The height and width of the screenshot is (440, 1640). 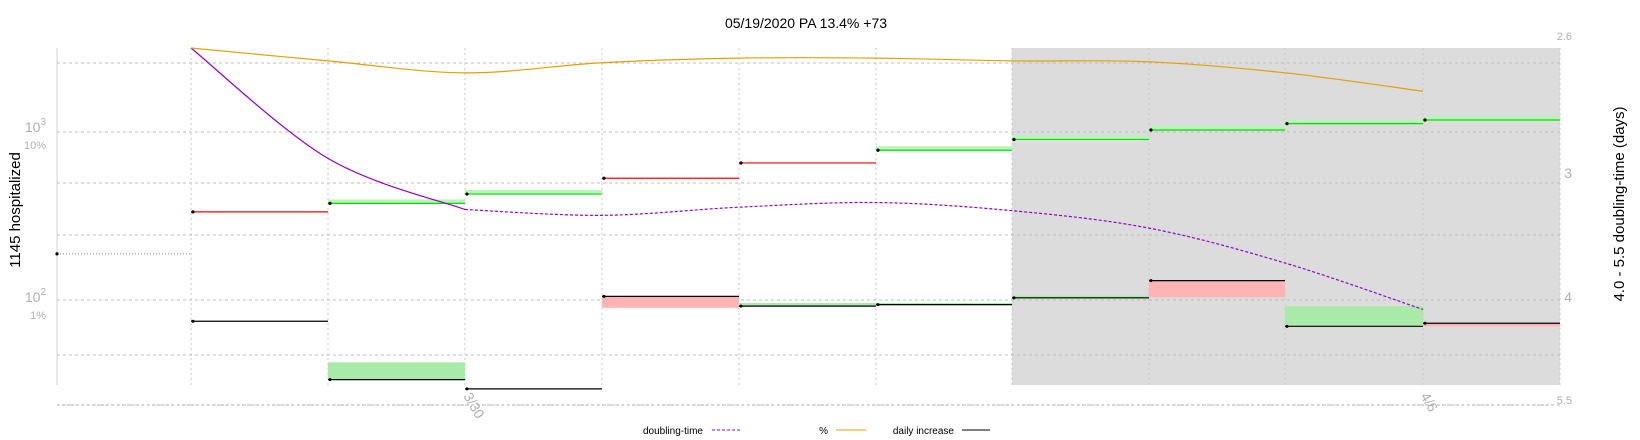 What do you see at coordinates (816, 431) in the screenshot?
I see `legend: doubling-time % daily increase` at bounding box center [816, 431].